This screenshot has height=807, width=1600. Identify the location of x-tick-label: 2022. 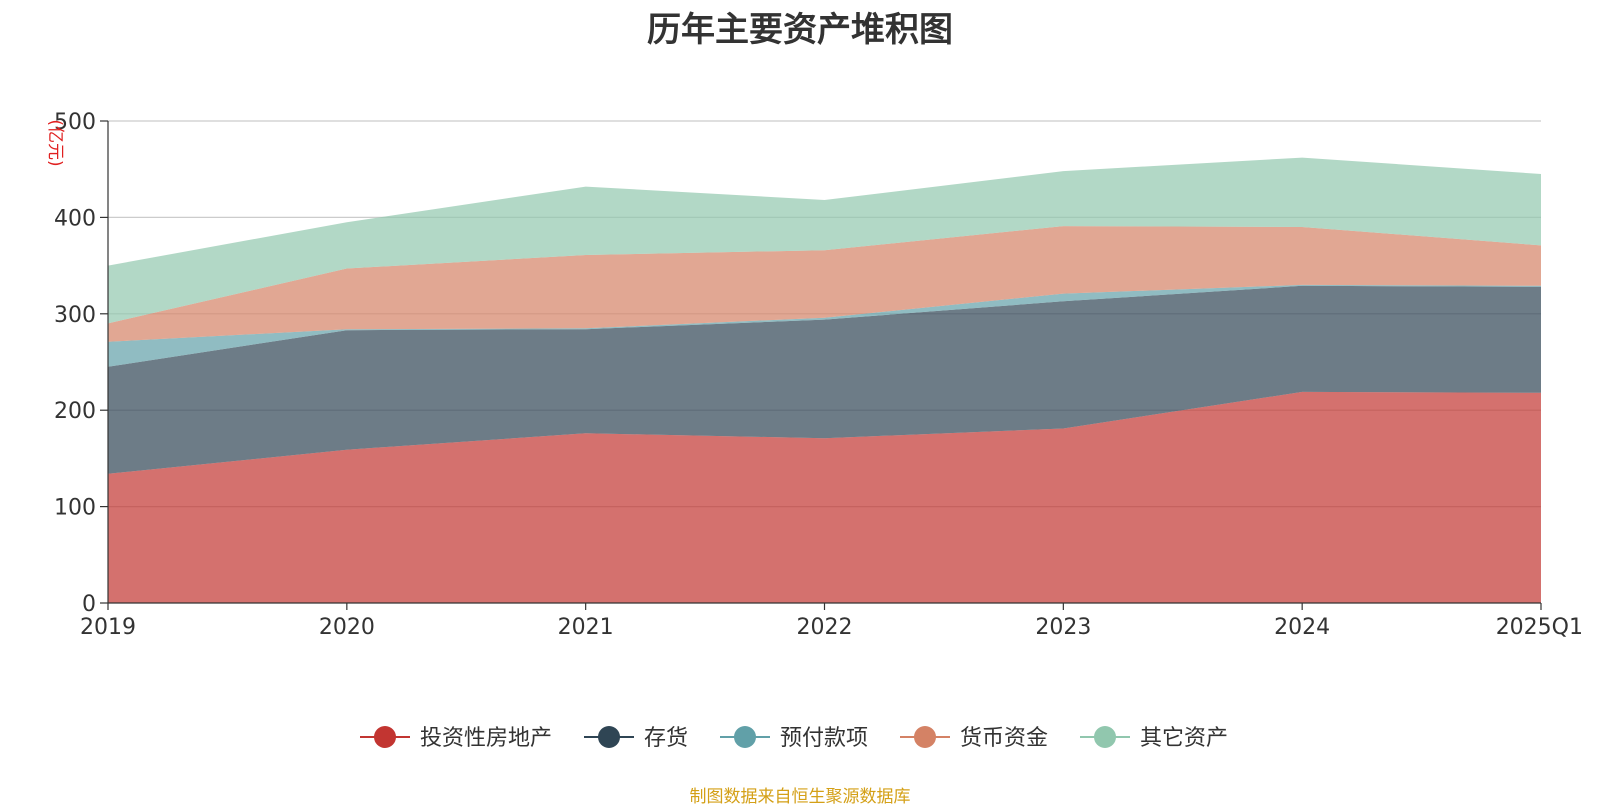
(825, 627).